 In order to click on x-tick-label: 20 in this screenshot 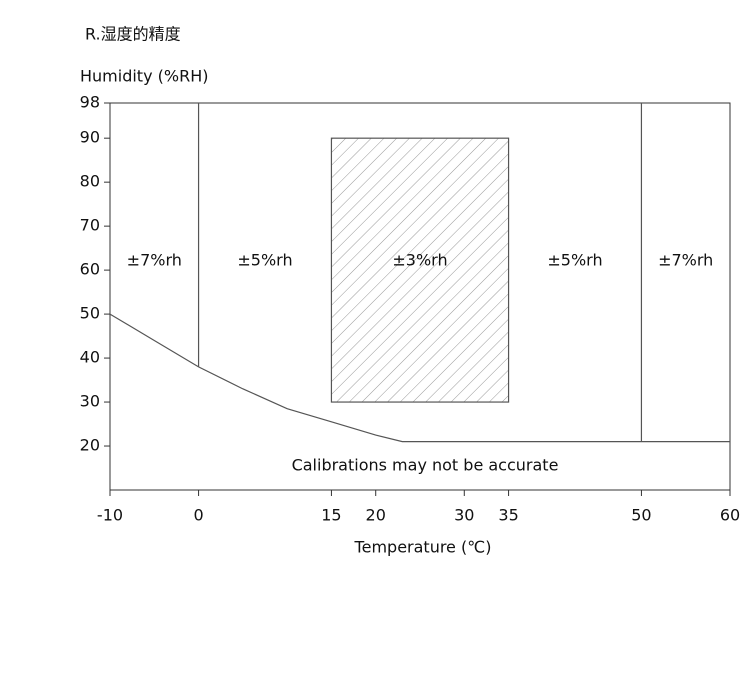, I will do `click(376, 515)`.